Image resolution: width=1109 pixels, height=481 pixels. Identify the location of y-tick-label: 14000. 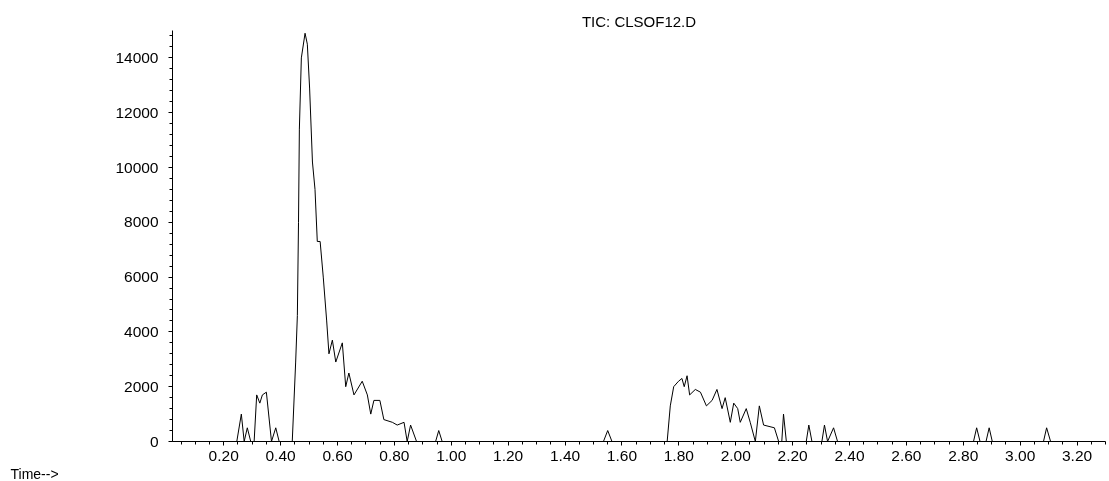
(137, 57).